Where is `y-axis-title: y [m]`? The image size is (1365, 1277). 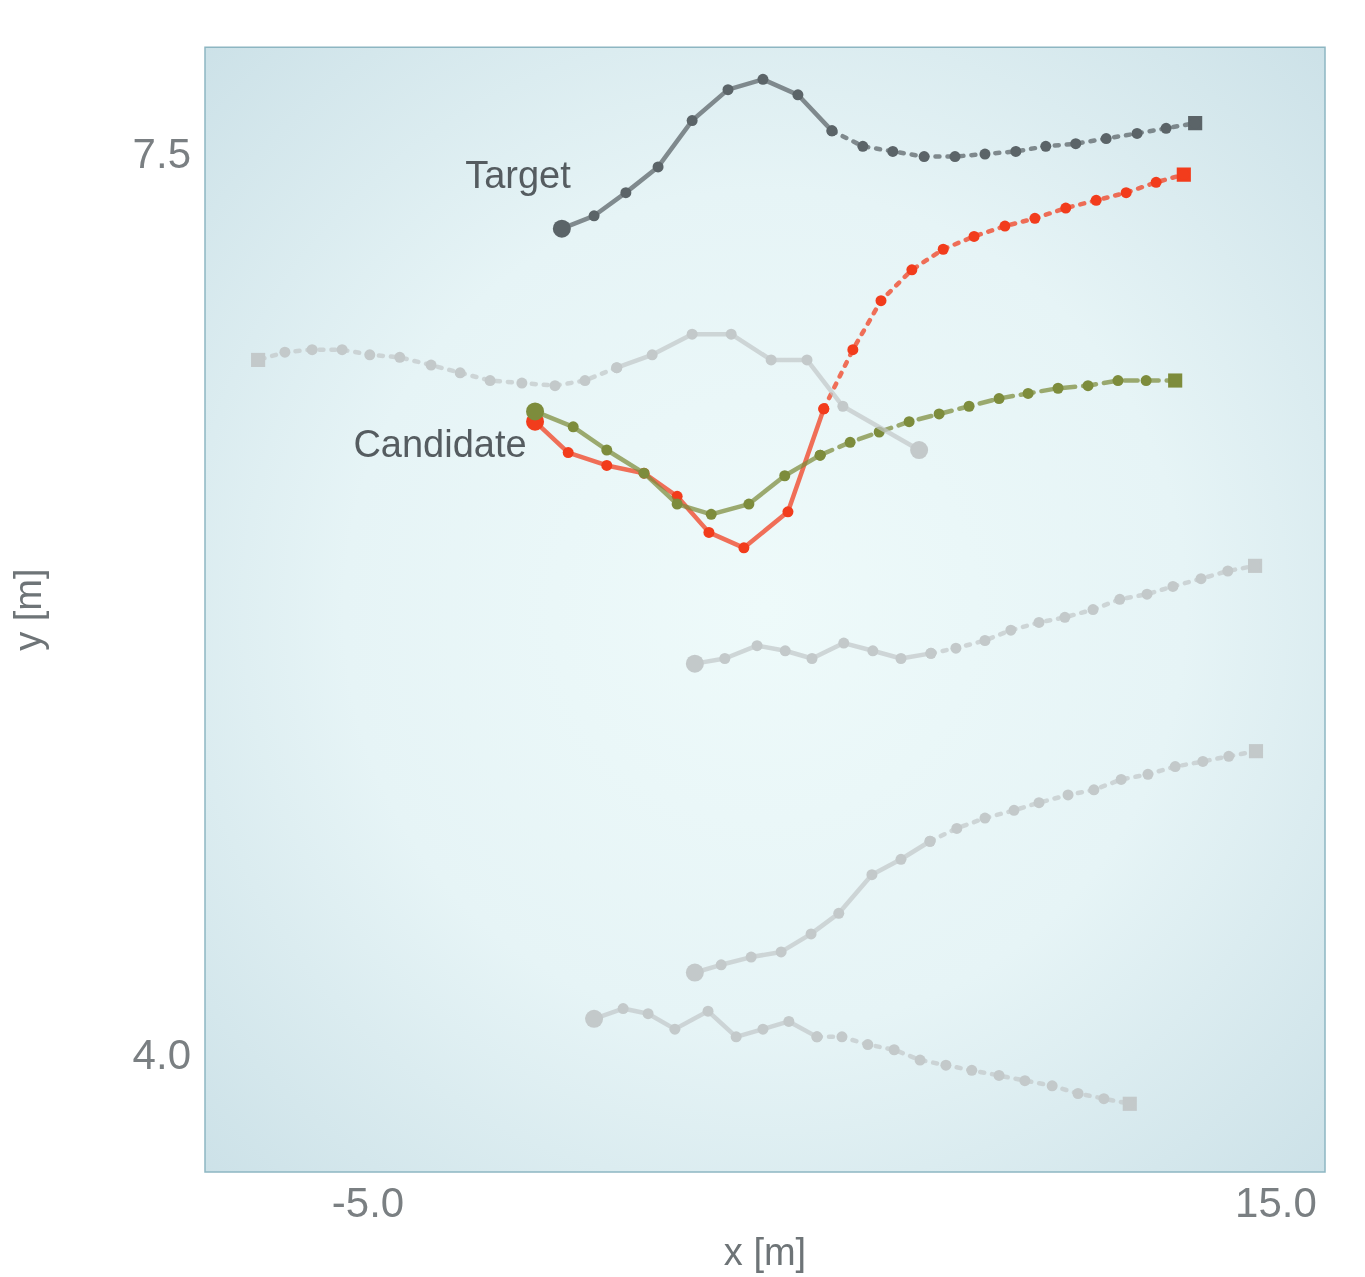
y-axis-title: y [m] is located at coordinates (28, 609).